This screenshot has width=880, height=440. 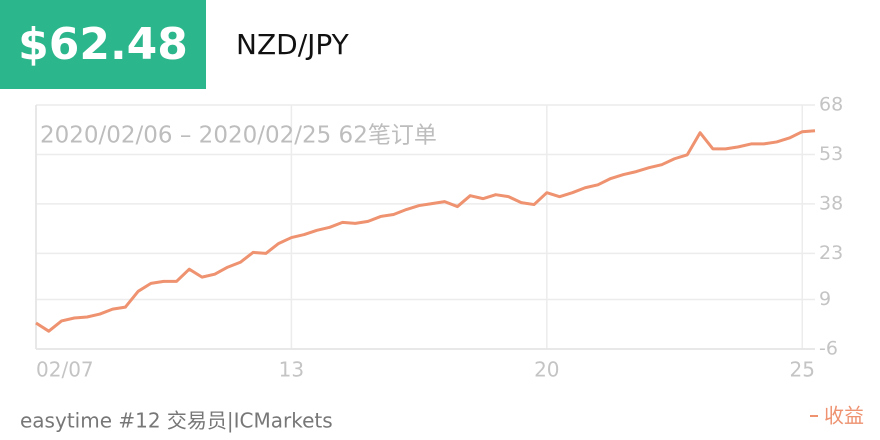 I want to click on y-tick-label: 53, so click(x=831, y=154).